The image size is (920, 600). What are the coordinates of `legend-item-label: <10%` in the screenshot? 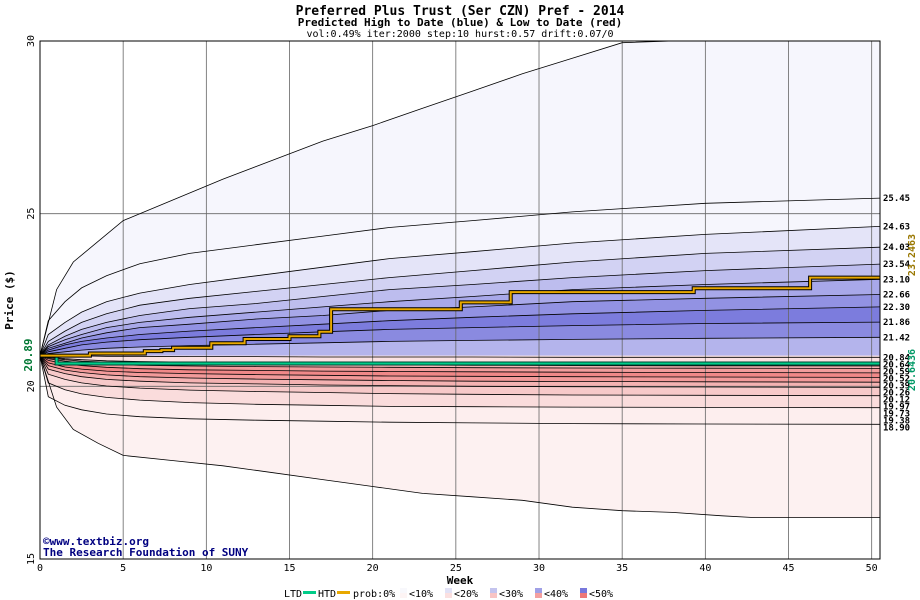 It's located at (421, 594).